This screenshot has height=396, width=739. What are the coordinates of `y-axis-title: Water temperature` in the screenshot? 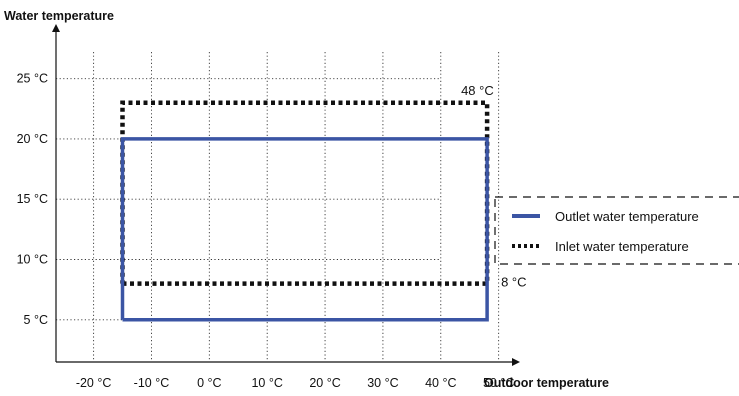 It's located at (59, 16).